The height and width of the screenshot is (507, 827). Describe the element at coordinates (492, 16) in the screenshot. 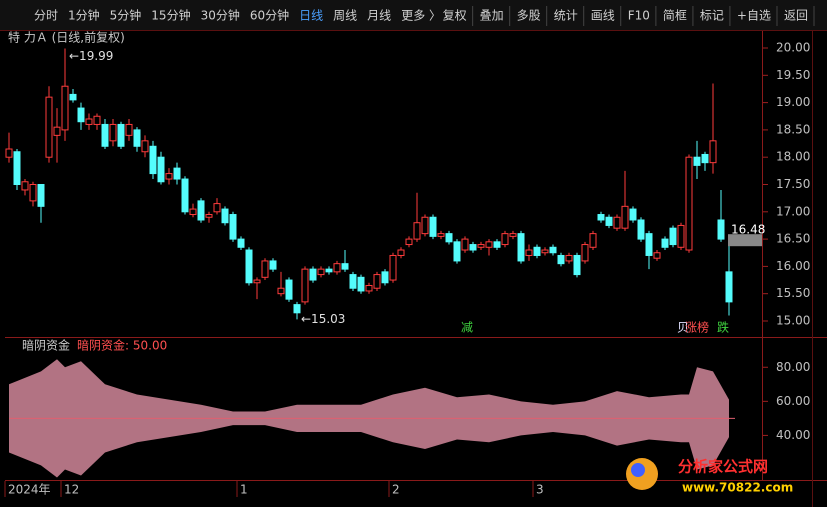

I see `toolbar-button: 叠加` at that location.